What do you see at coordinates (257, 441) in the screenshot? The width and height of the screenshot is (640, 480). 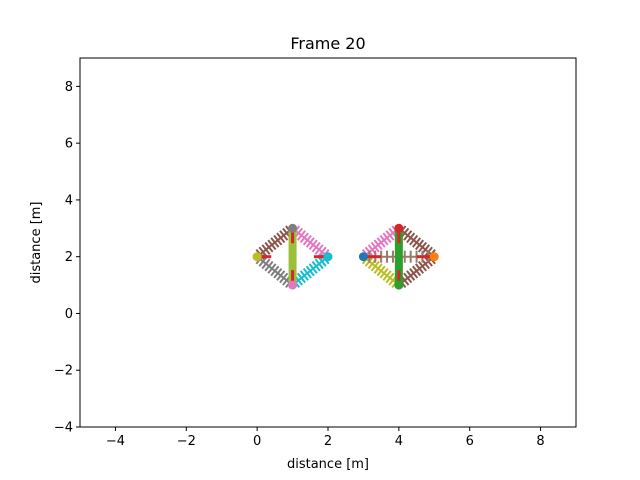 I see `x-tick-label: 0` at bounding box center [257, 441].